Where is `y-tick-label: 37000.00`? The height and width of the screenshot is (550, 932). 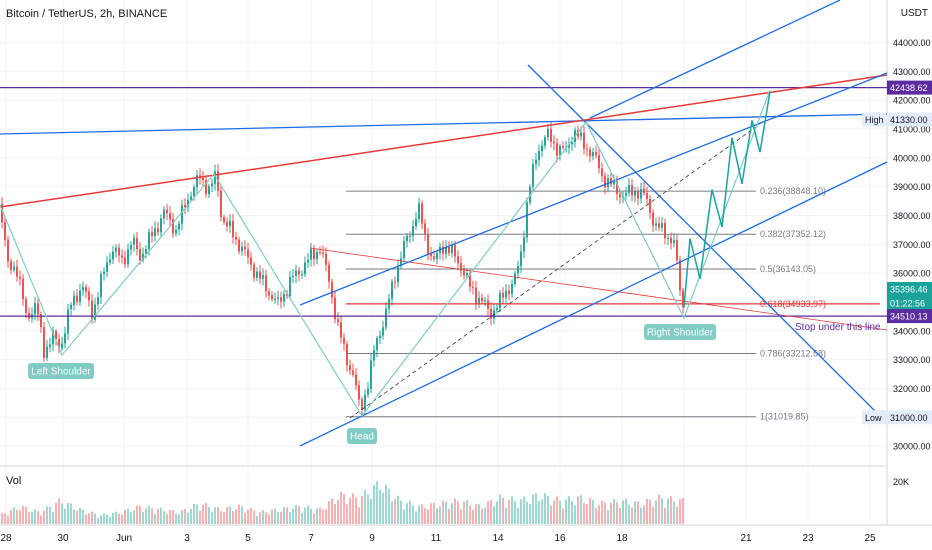
y-tick-label: 37000.00 is located at coordinates (912, 245).